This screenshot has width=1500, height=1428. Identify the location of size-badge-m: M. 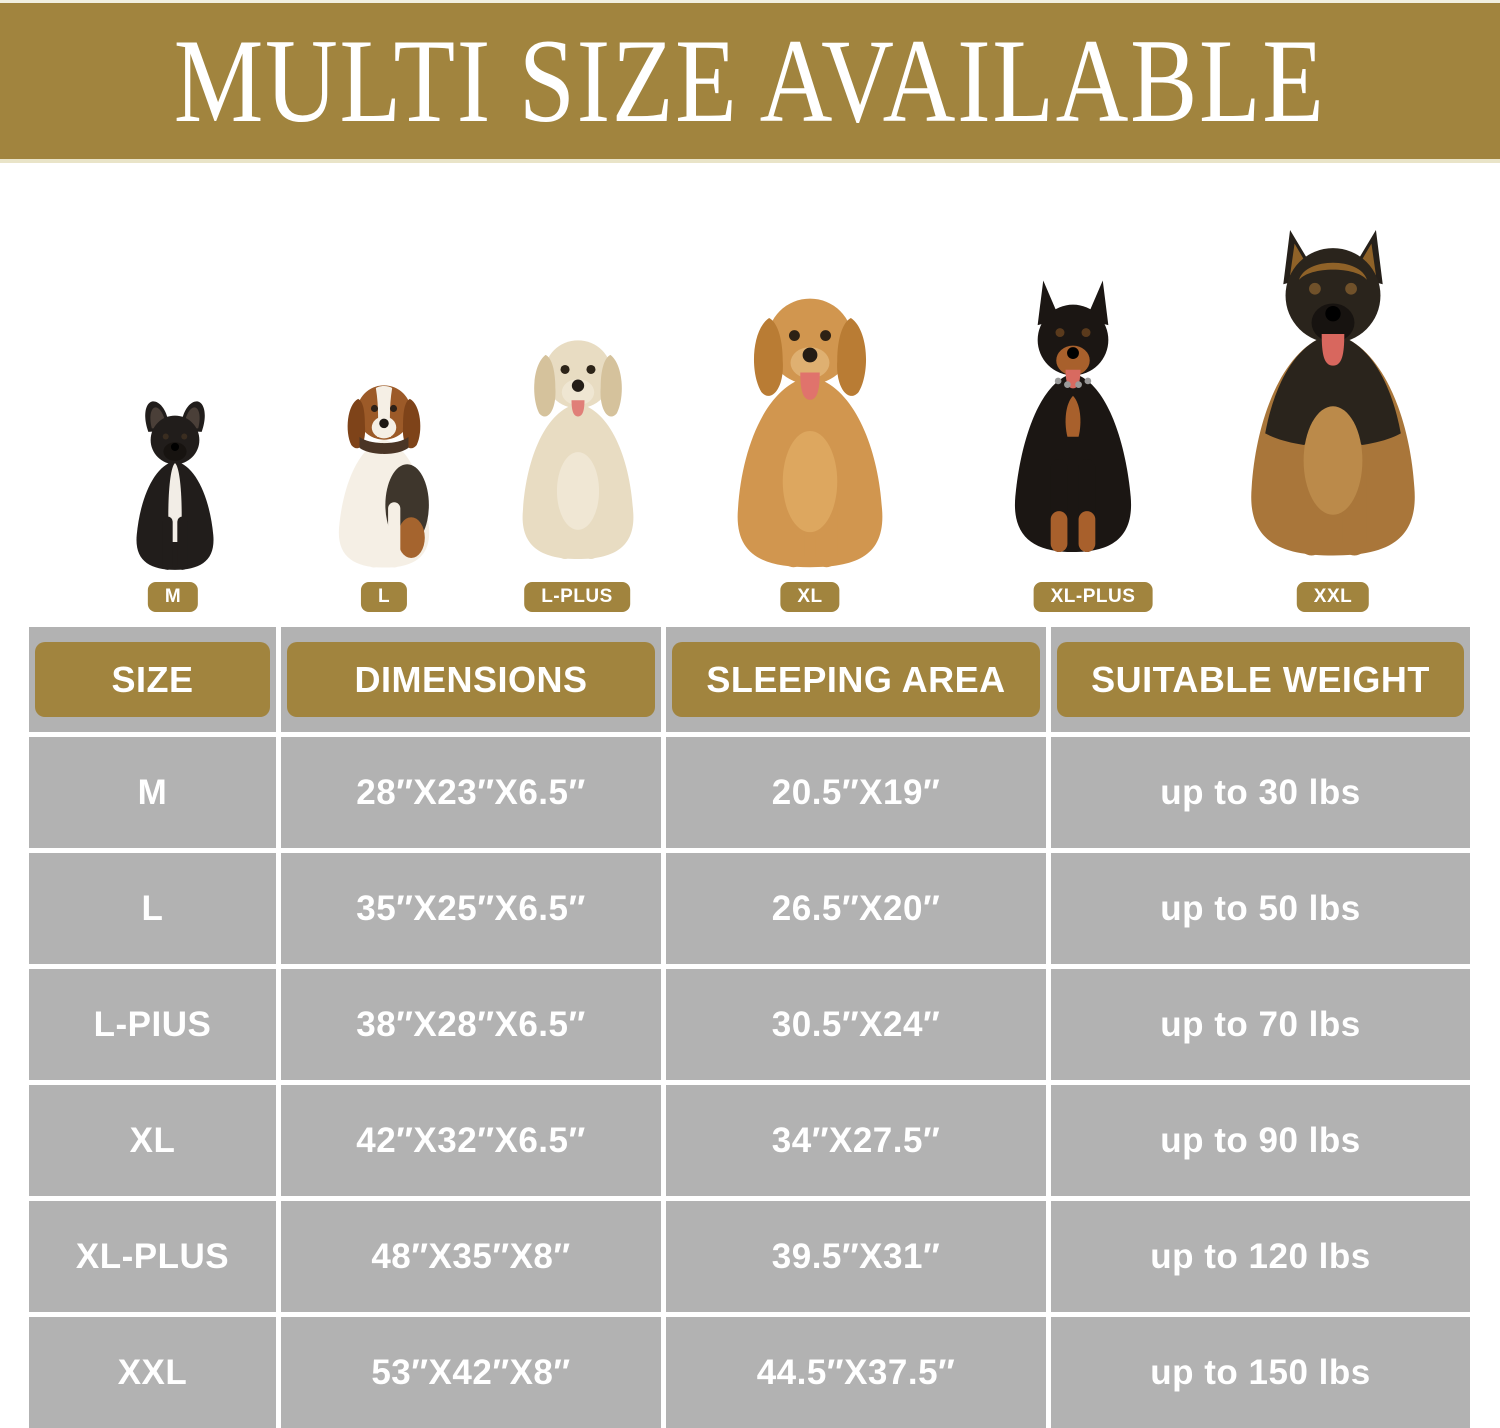
(173, 597).